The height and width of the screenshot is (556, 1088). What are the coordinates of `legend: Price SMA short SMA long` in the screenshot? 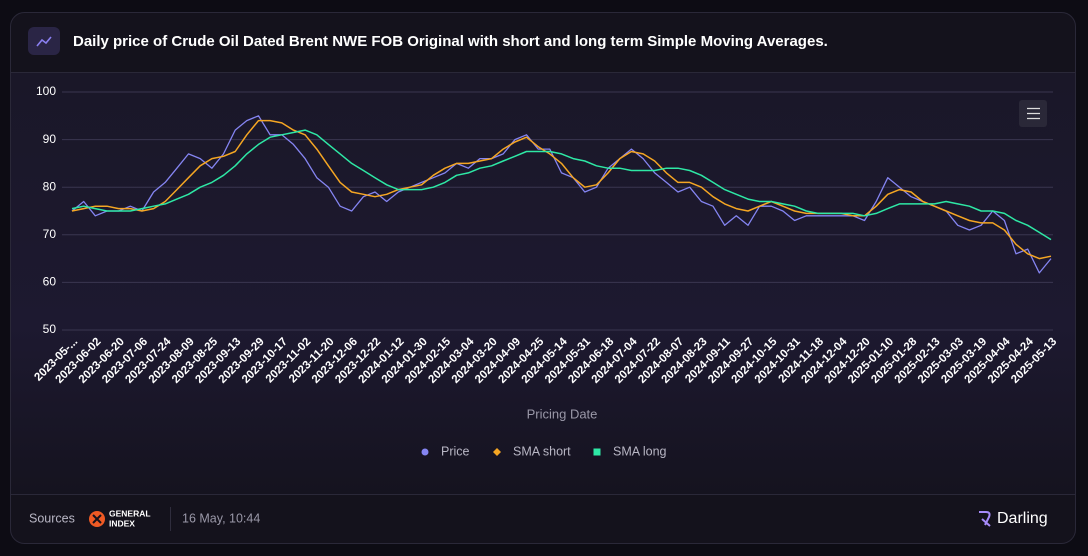 It's located at (544, 451).